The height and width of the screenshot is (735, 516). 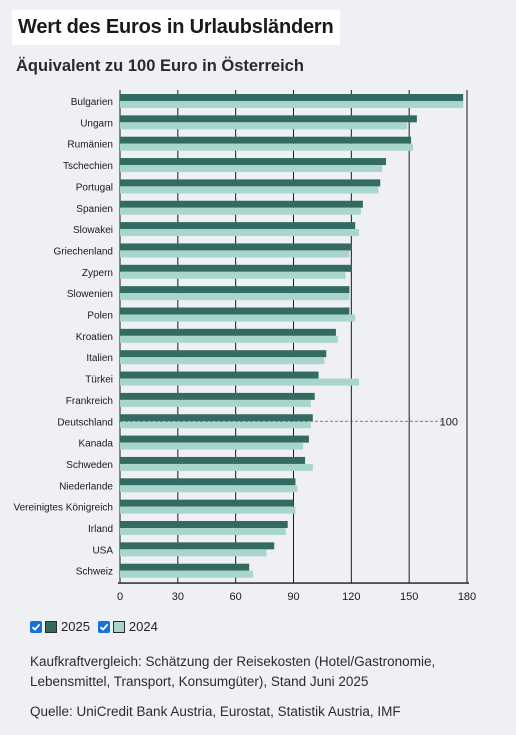 I want to click on legend-swatch-2024, so click(x=118, y=626).